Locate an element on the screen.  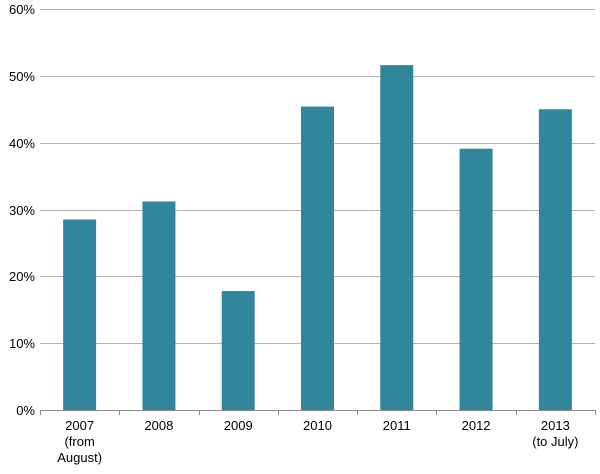
y-tick-label: 50% is located at coordinates (22, 76).